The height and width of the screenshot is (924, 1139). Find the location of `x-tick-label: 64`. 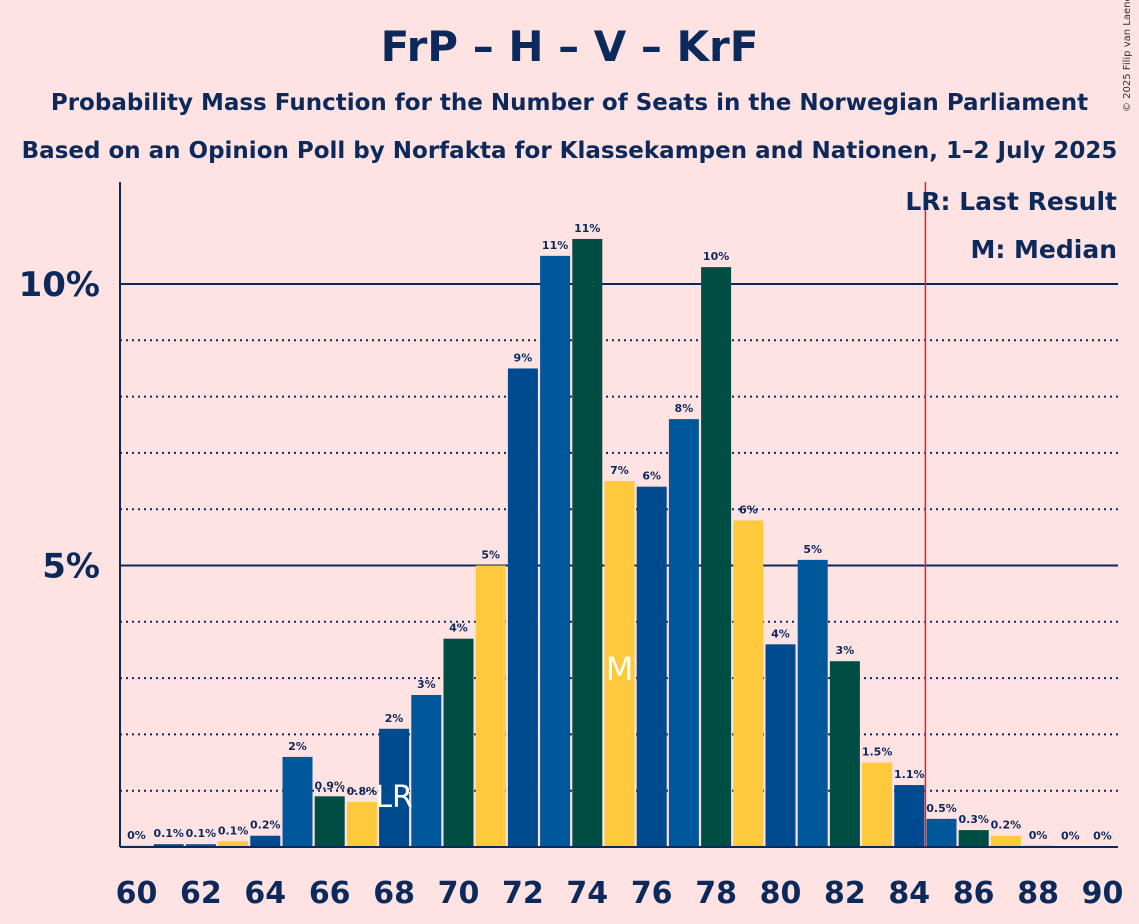

x-tick-label: 64 is located at coordinates (265, 893).